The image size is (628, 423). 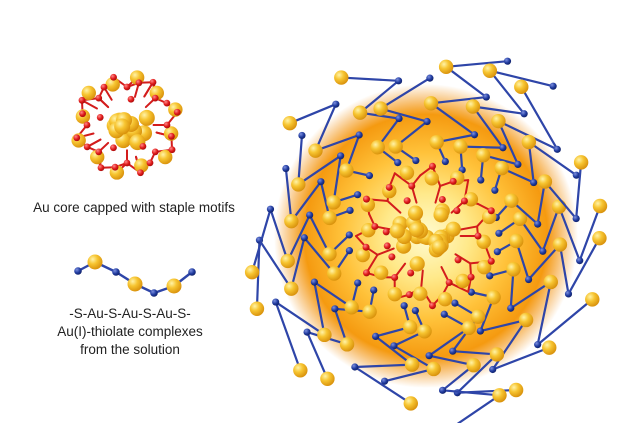 What do you see at coordinates (134, 207) in the screenshot?
I see `core-caption: Au core capped with staple motifs` at bounding box center [134, 207].